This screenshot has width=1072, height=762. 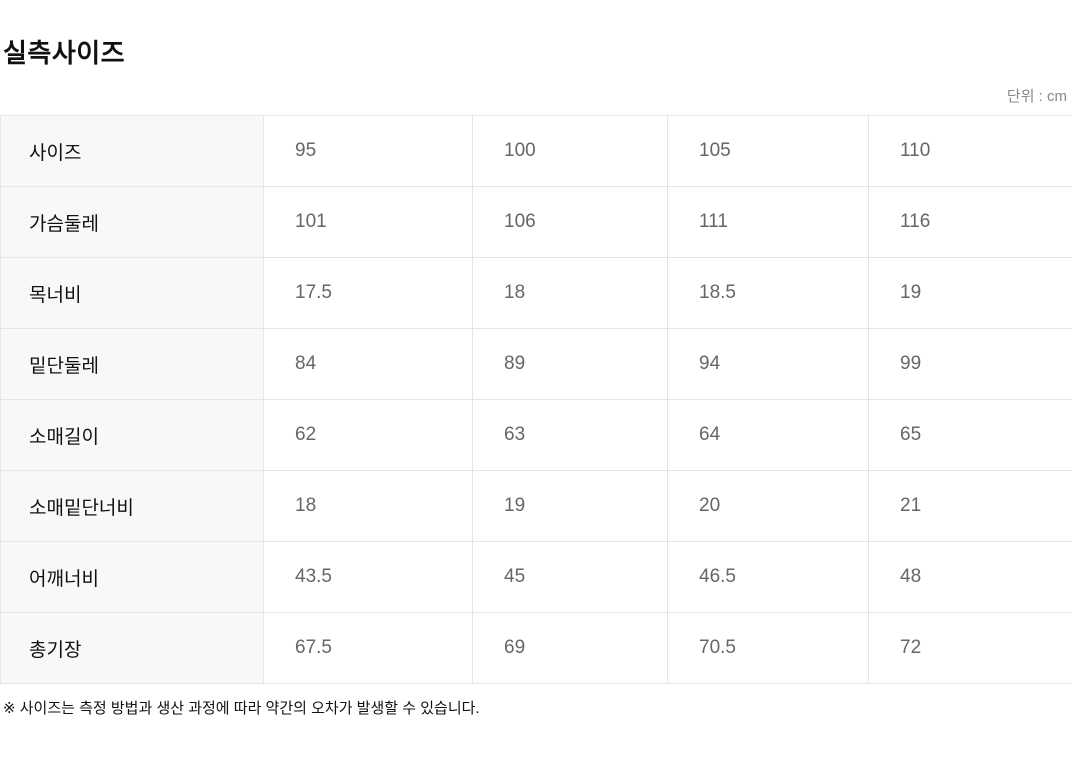 I want to click on value-cell: 95, so click(x=368, y=151).